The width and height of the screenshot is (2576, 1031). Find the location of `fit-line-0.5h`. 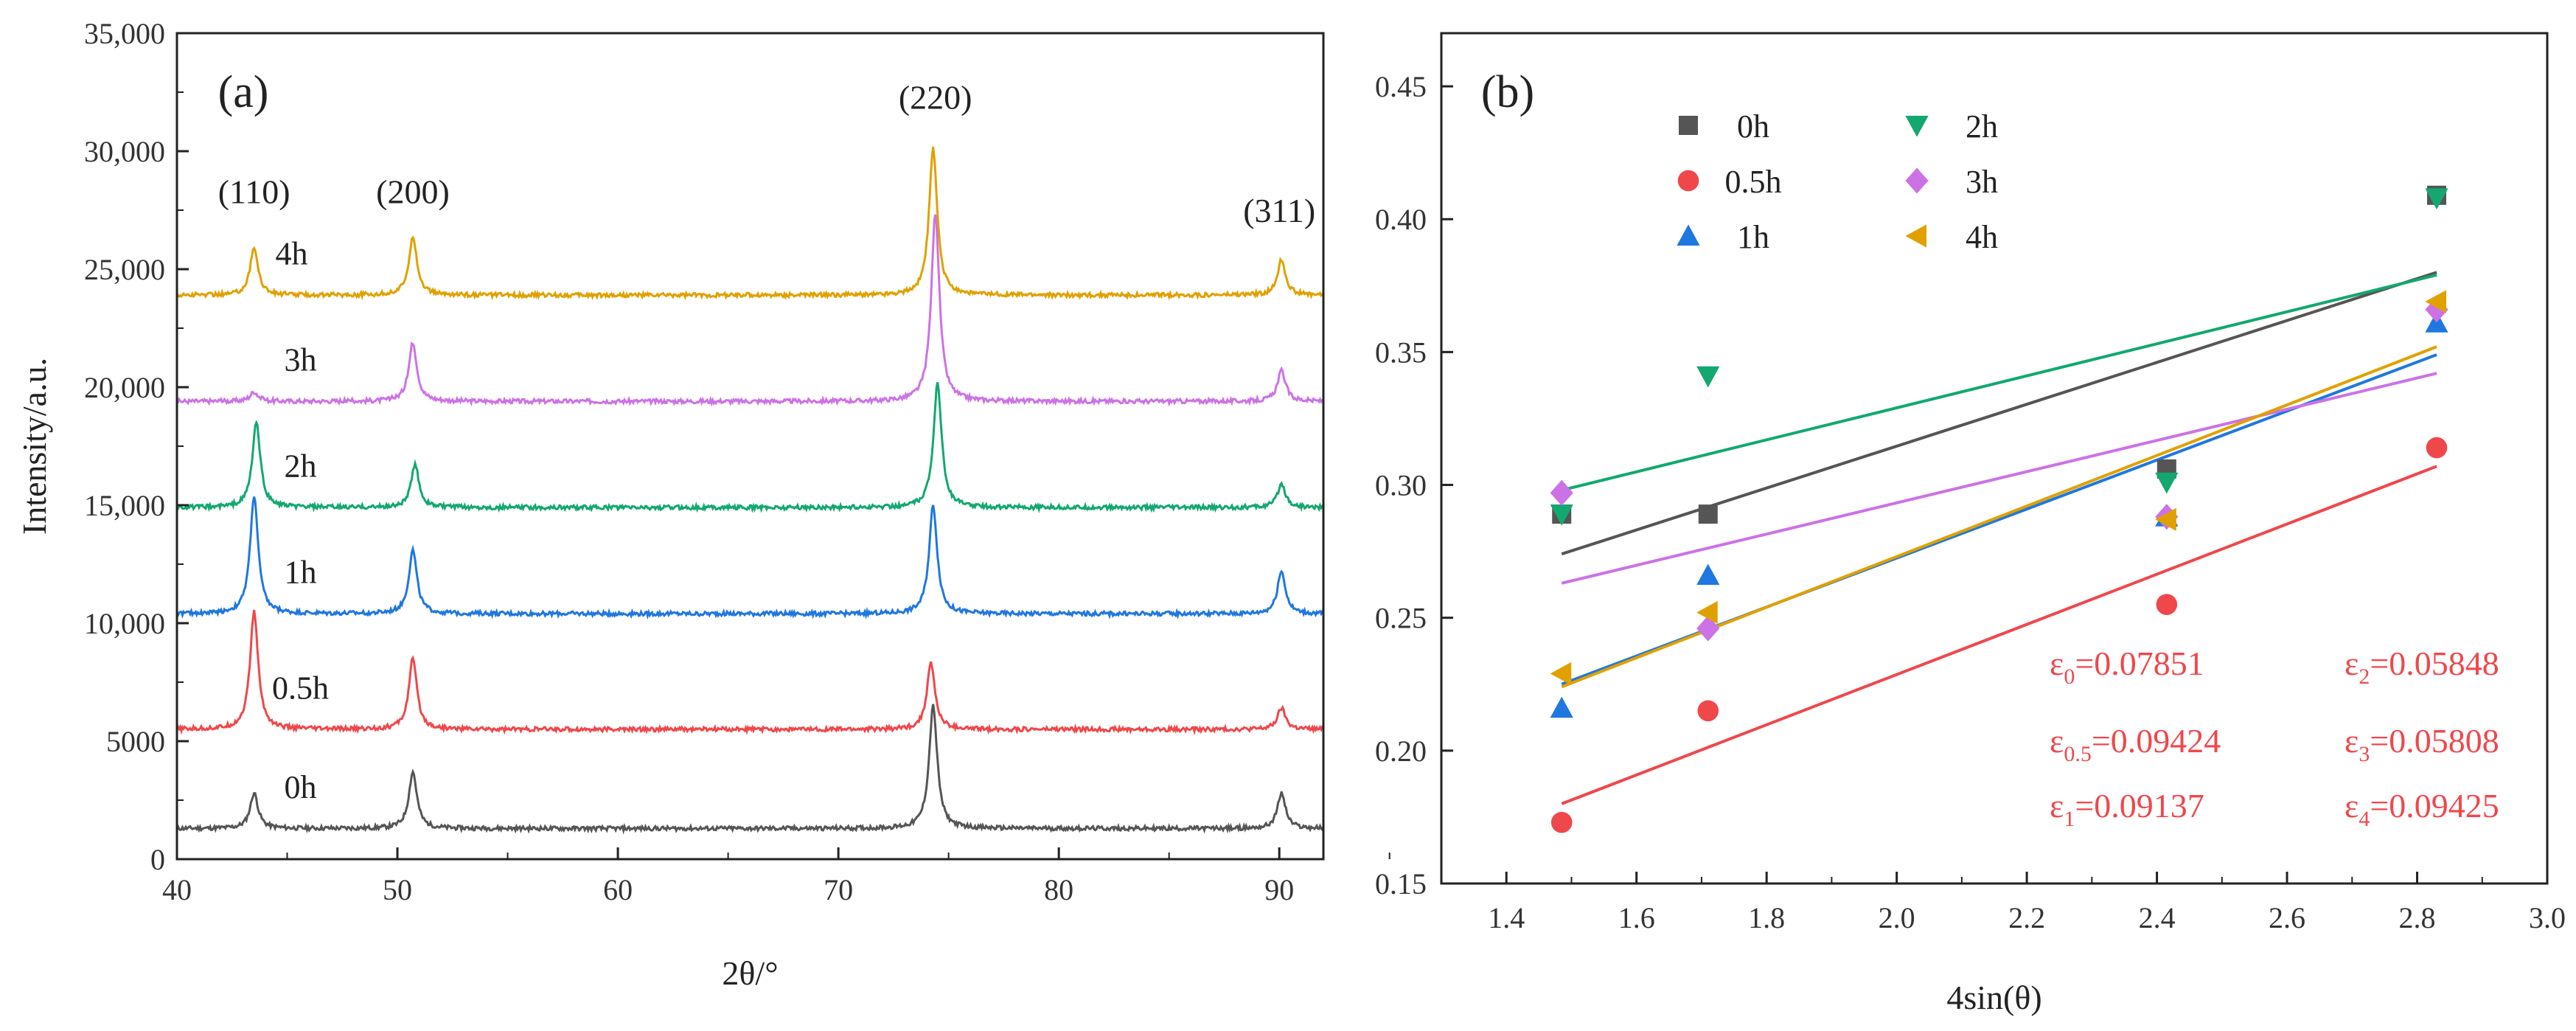

fit-line-0.5h is located at coordinates (1999, 635).